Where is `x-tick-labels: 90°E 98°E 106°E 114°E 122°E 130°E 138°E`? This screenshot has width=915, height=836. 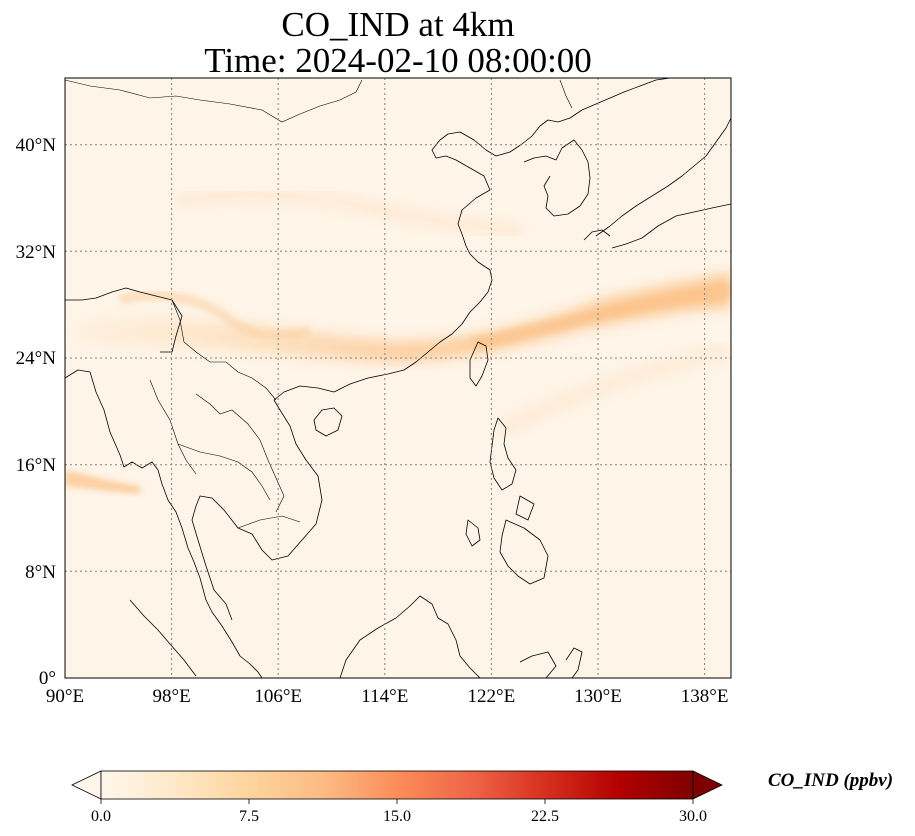 x-tick-labels: 90°E 98°E 106°E 114°E 122°E 130°E 138°E is located at coordinates (387, 696).